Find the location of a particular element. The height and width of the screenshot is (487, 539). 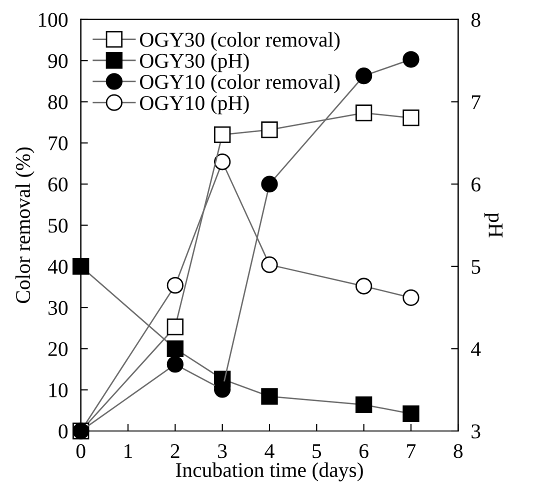

legend-label: OGY30 (color removal) is located at coordinates (240, 41).